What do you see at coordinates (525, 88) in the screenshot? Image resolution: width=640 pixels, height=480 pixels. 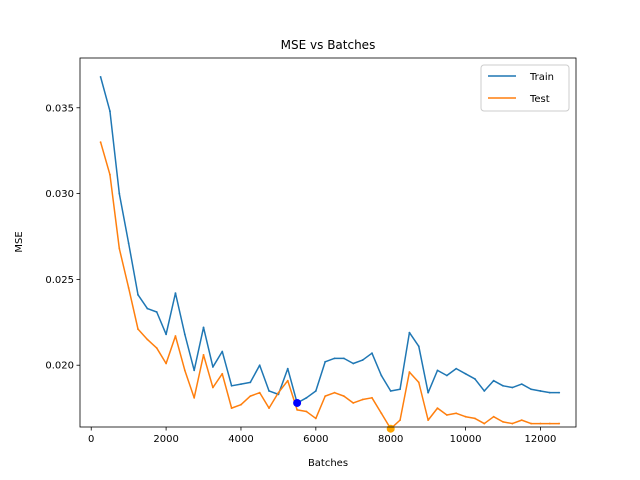 I see `legend-box` at bounding box center [525, 88].